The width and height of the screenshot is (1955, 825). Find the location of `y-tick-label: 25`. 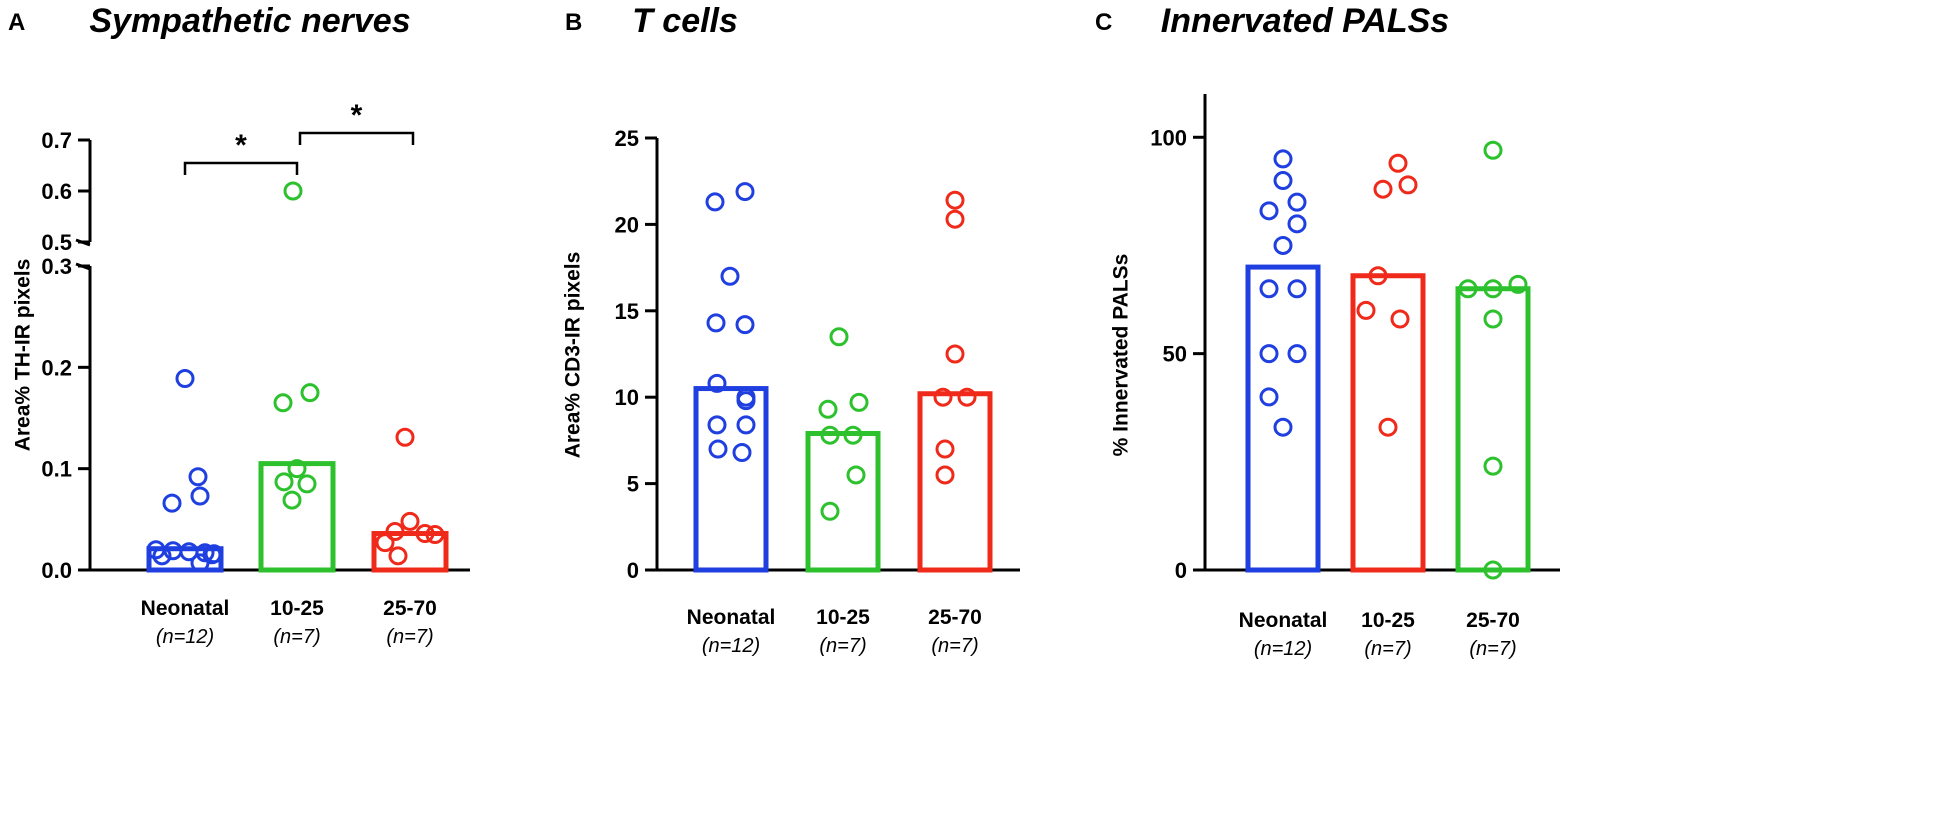

y-tick-label: 25 is located at coordinates (627, 138).